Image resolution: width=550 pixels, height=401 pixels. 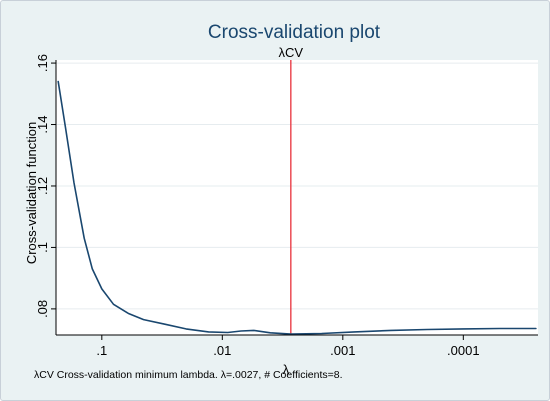 What do you see at coordinates (294, 32) in the screenshot?
I see `chart-title: Cross-validation plot` at bounding box center [294, 32].